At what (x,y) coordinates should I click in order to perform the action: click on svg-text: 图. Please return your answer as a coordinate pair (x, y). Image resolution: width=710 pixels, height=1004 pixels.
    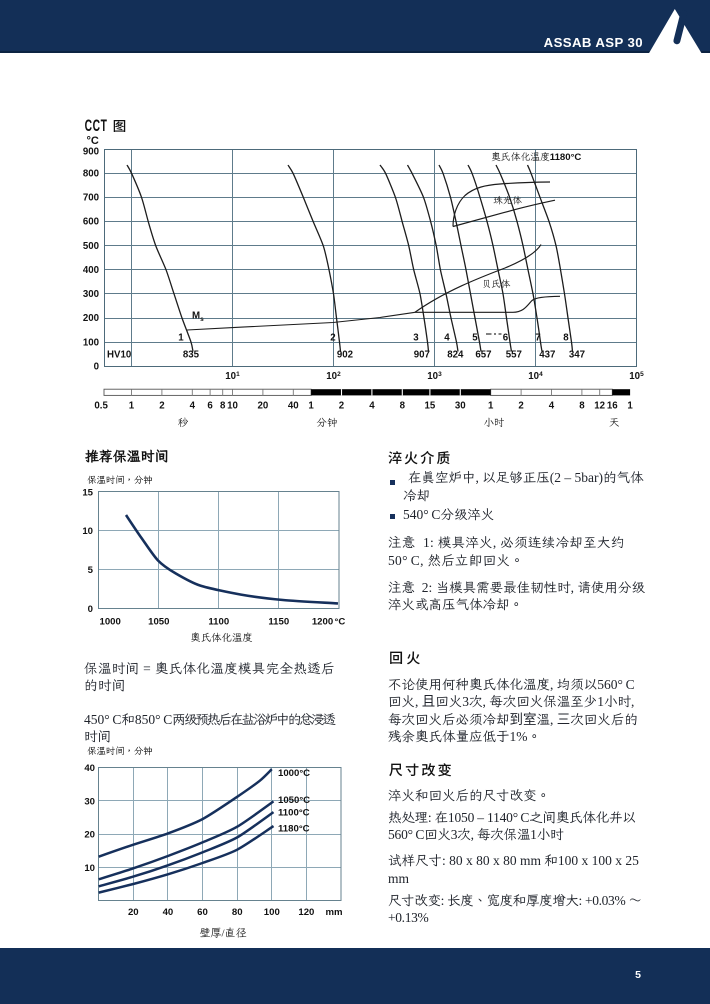
    Looking at the image, I should click on (120, 125).